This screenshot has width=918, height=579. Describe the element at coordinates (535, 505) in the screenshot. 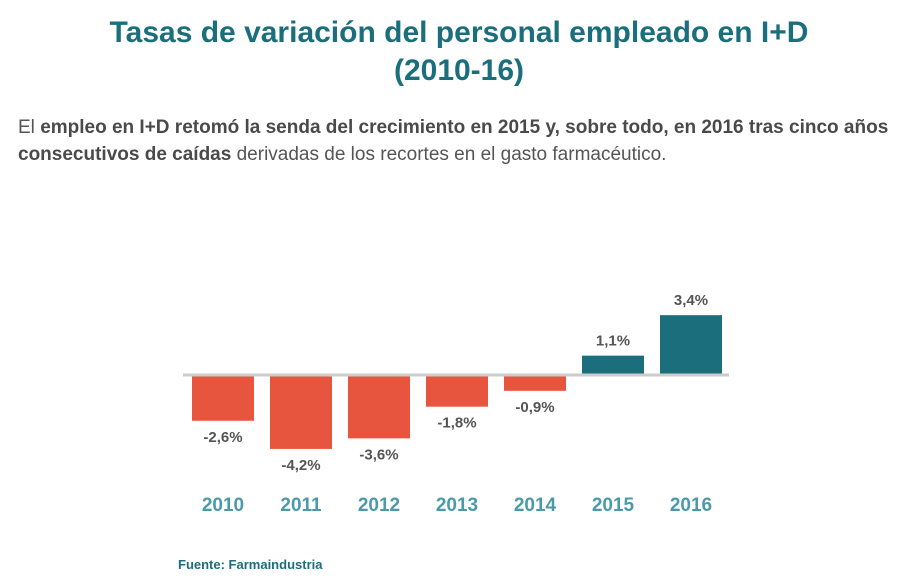

I see `year-label-2014: 2014` at that location.